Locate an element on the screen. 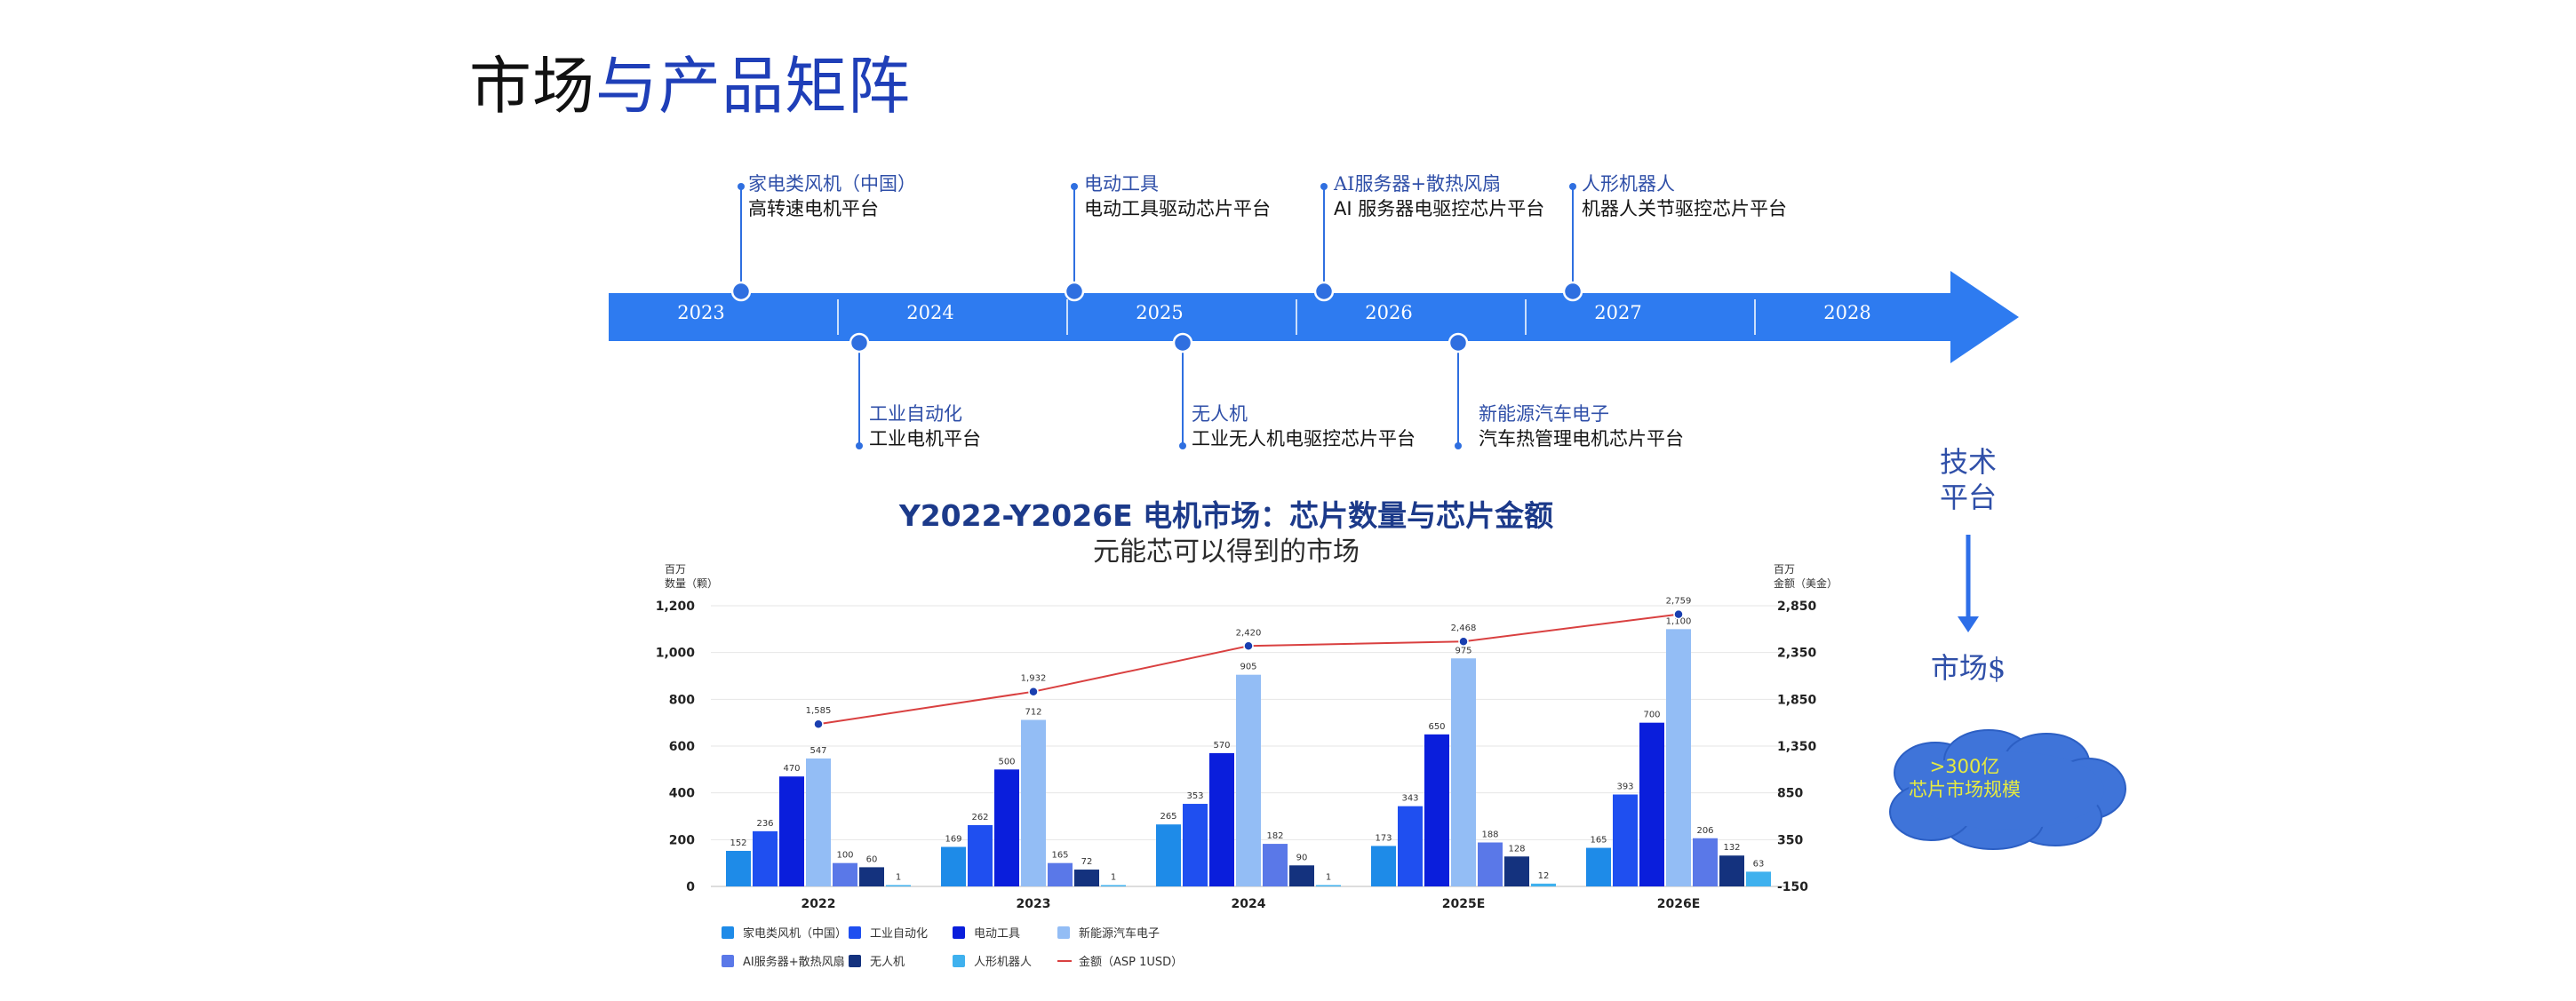 The image size is (2576, 1001). milestone-top-1: 家电类风机（中国） 高转速电机平台 is located at coordinates (832, 196).